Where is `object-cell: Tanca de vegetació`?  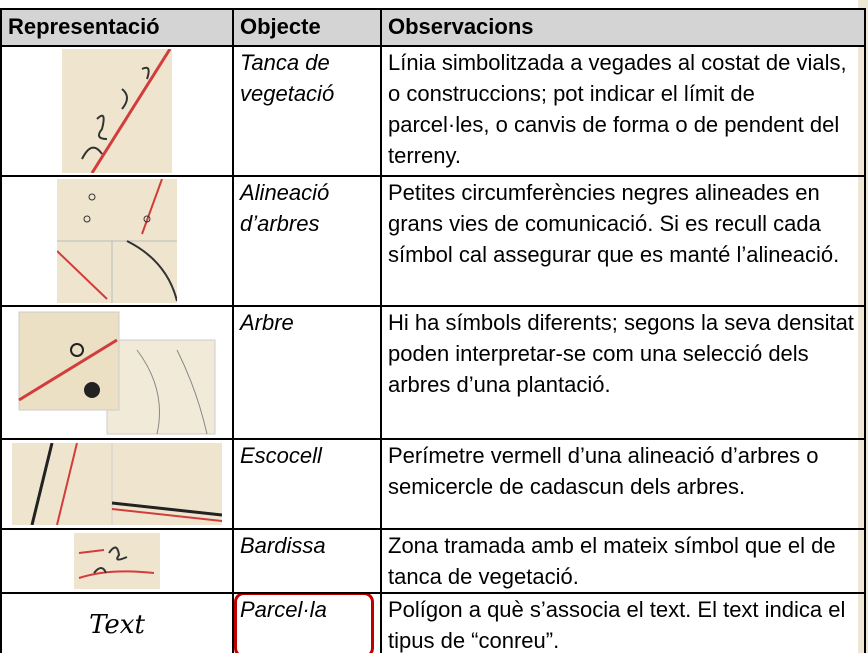
object-cell: Tanca de vegetació is located at coordinates (307, 111).